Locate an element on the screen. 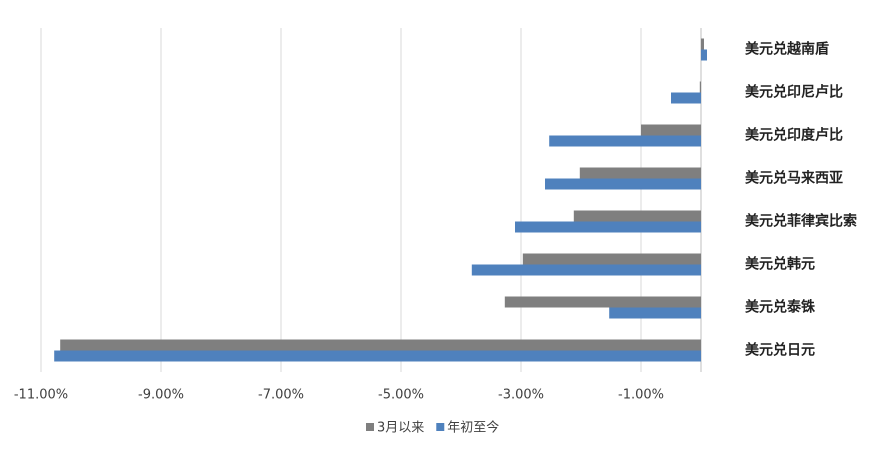 The height and width of the screenshot is (450, 877). y-tick-label: 美元兑泰铢 is located at coordinates (780, 307).